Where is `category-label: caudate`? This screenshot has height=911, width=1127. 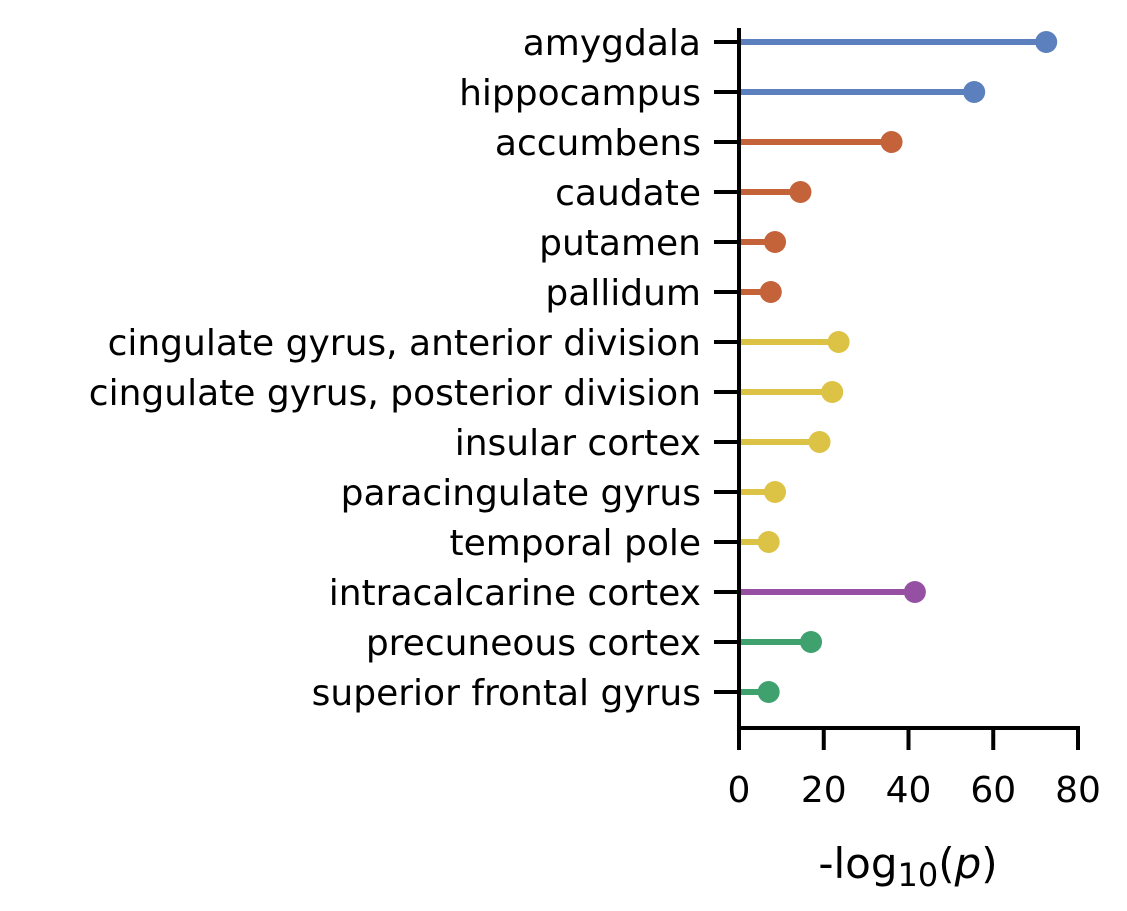 category-label: caudate is located at coordinates (628, 193).